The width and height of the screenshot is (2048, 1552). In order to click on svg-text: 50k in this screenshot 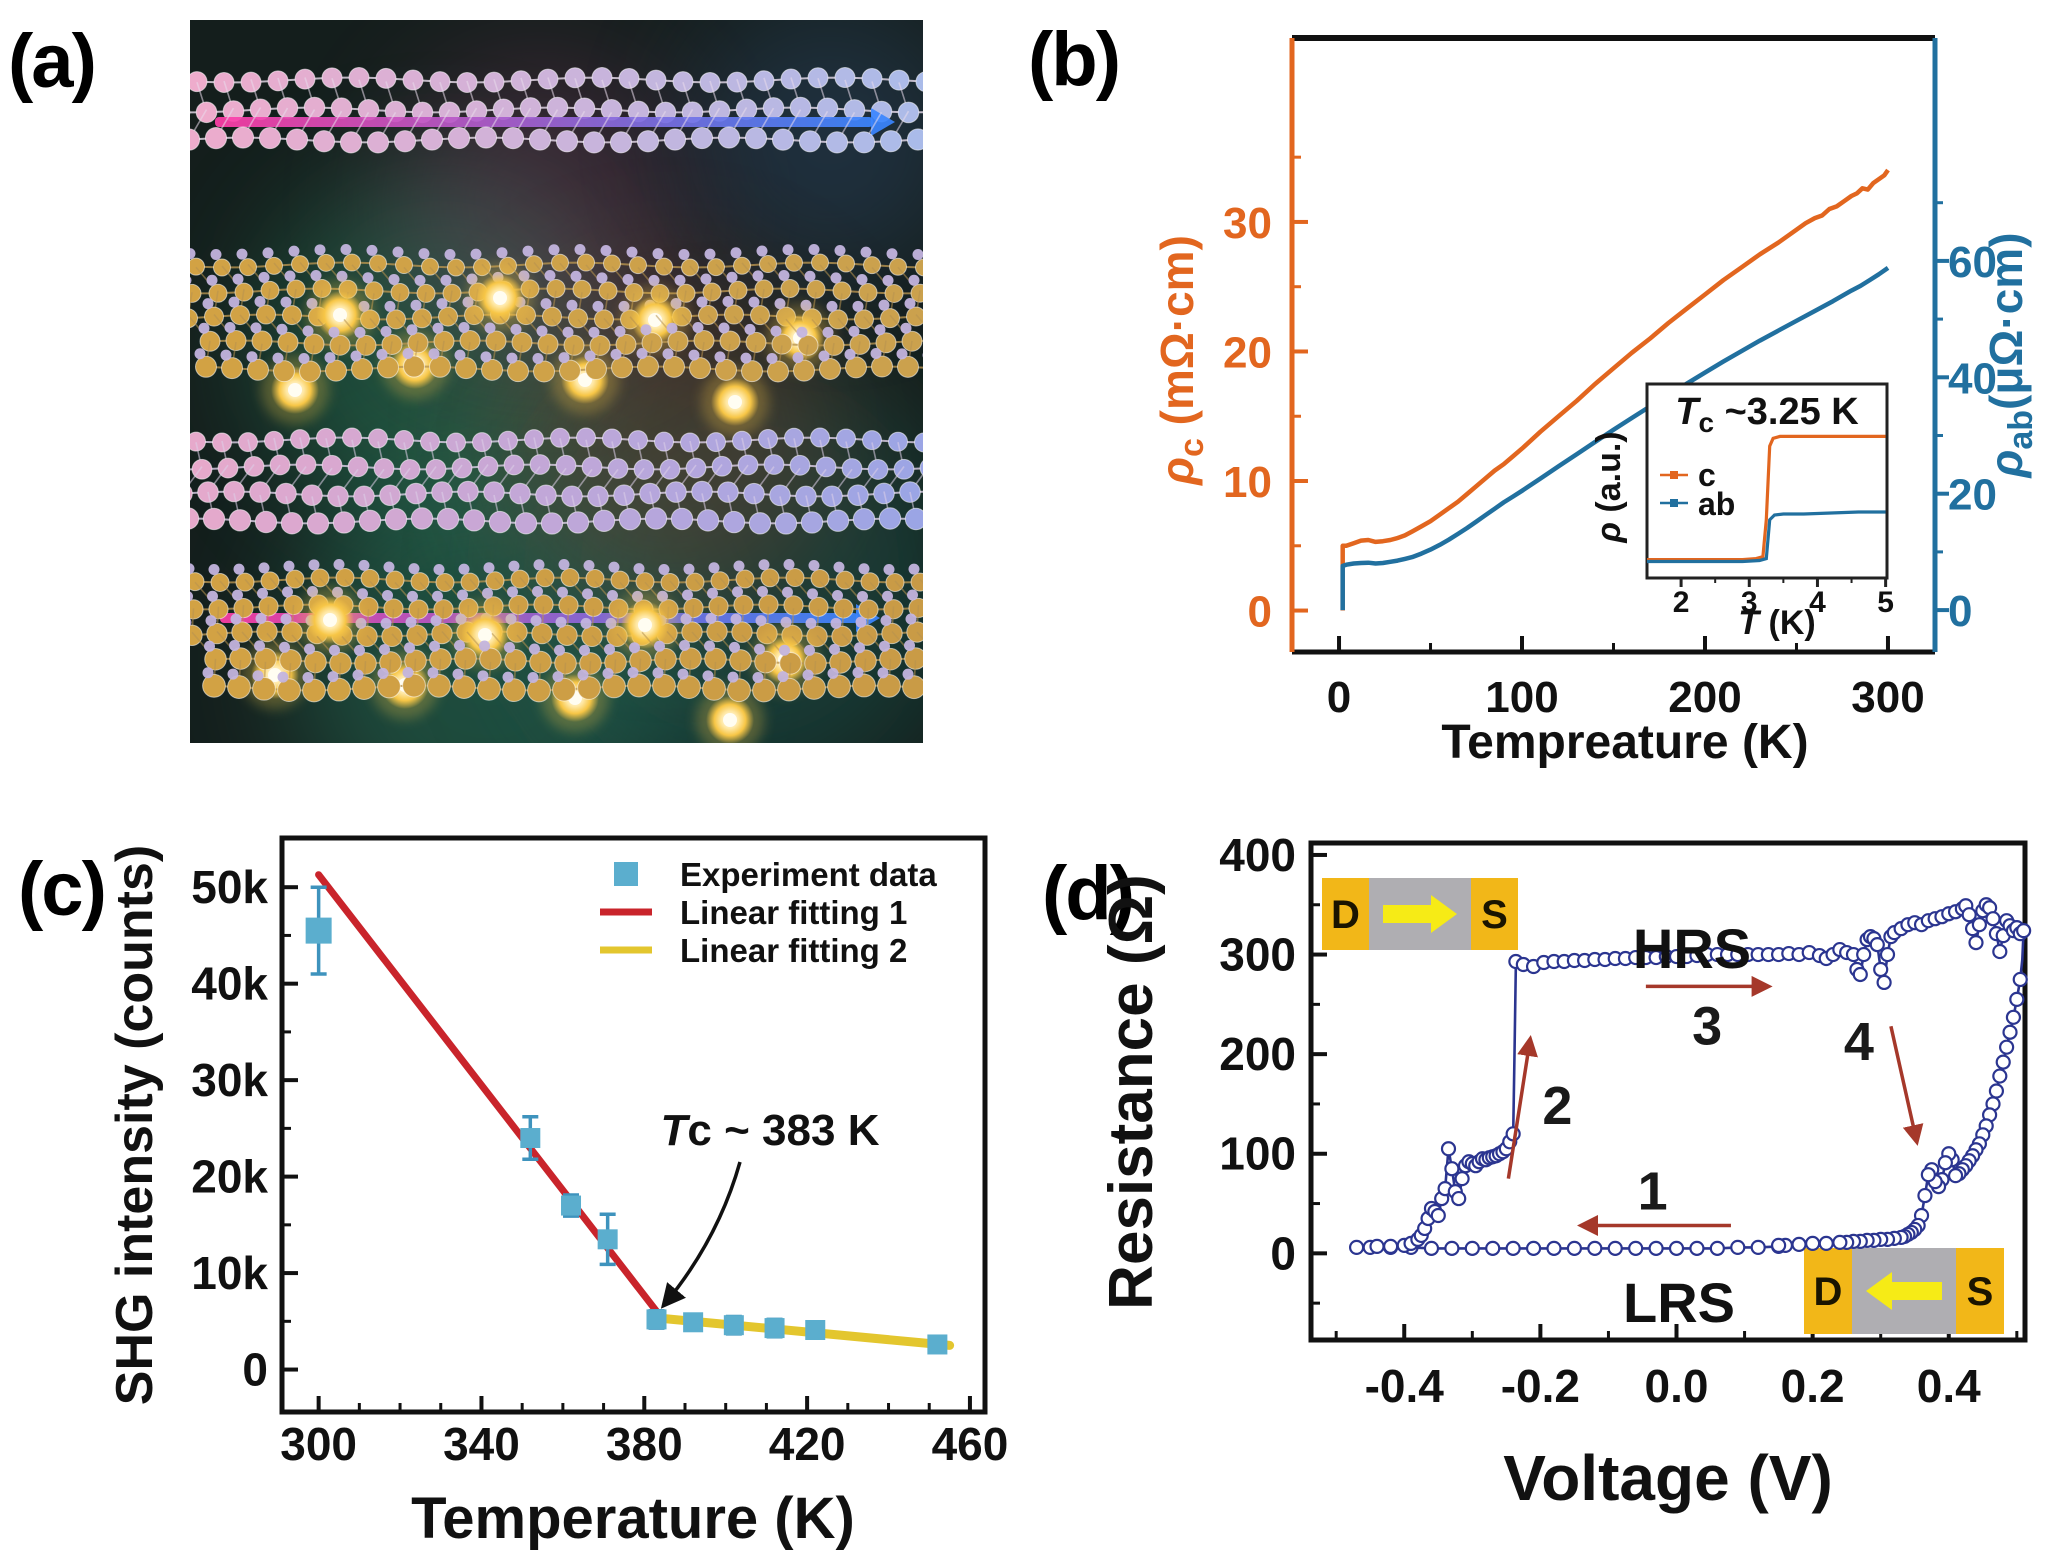, I will do `click(229, 887)`.